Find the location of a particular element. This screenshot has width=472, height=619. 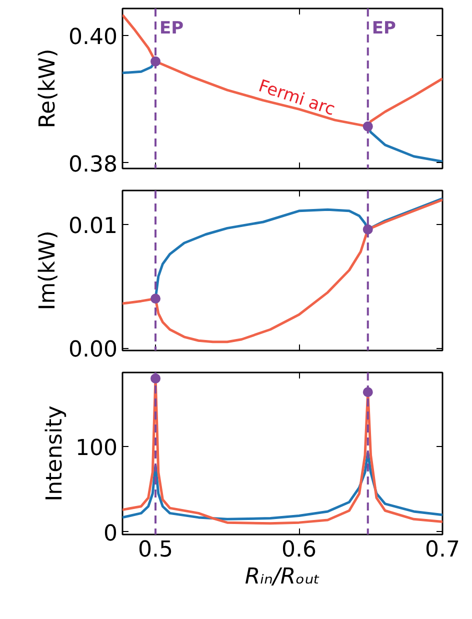

y-tick-label: 0.01 is located at coordinates (93, 226).